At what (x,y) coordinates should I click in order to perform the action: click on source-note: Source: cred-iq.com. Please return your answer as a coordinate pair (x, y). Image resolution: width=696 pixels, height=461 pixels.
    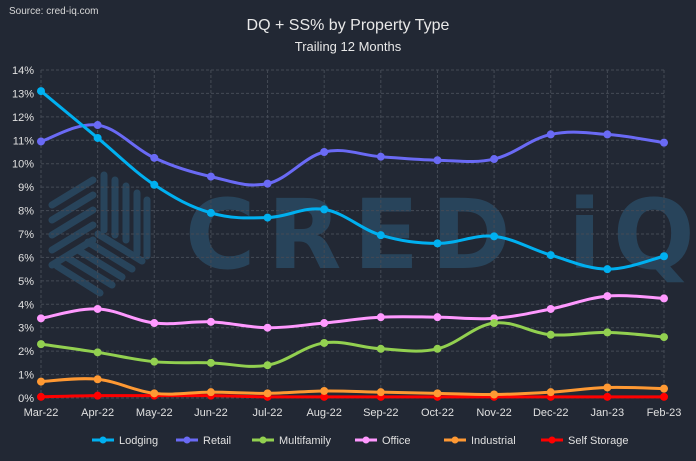
    Looking at the image, I should click on (54, 11).